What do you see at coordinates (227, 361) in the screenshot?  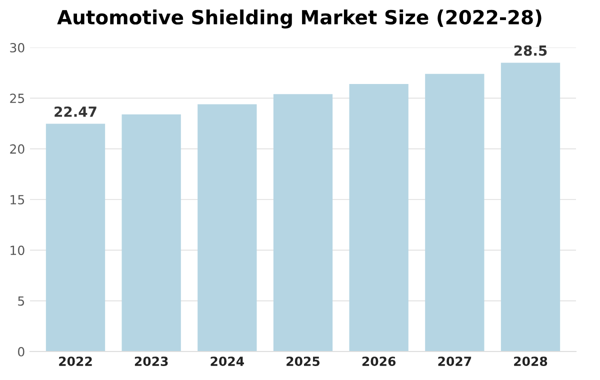 I see `x-tick-label: 2024` at bounding box center [227, 361].